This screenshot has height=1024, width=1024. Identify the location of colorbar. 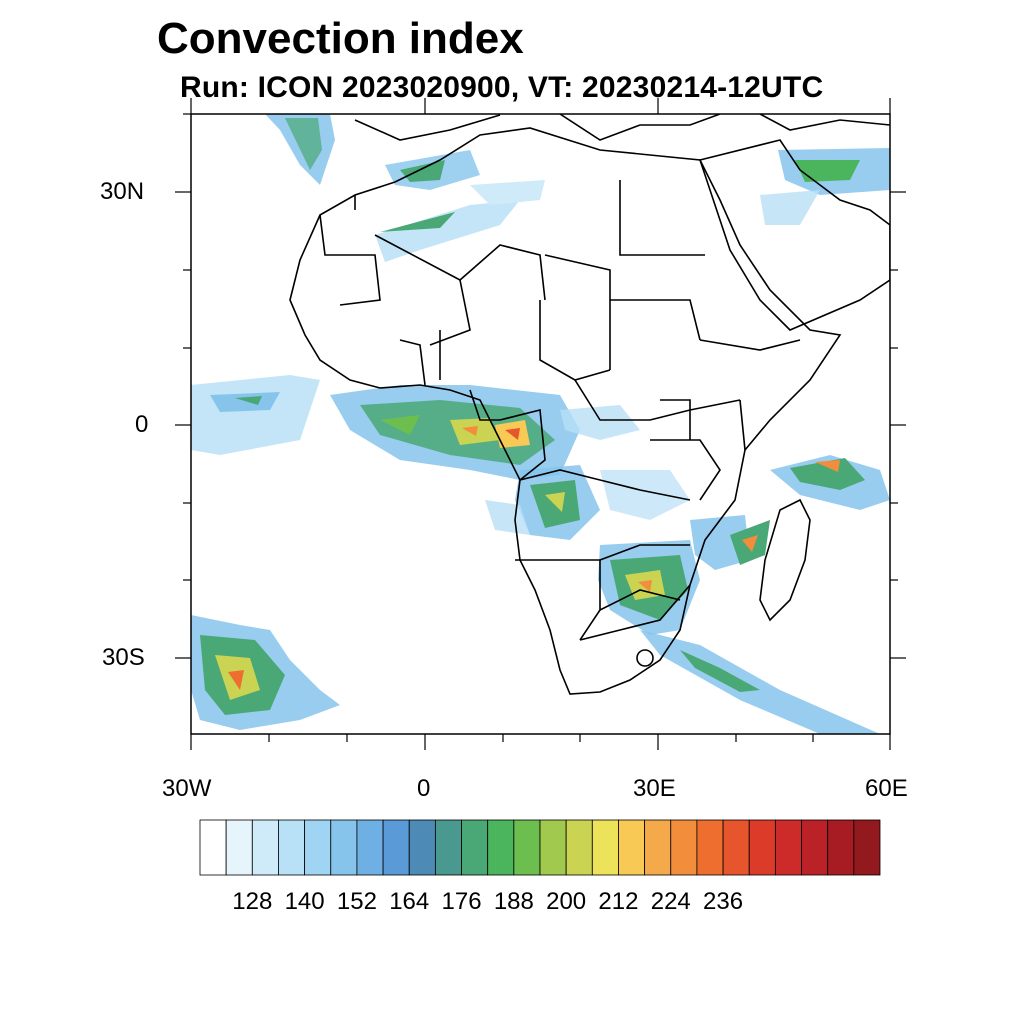
(540, 847).